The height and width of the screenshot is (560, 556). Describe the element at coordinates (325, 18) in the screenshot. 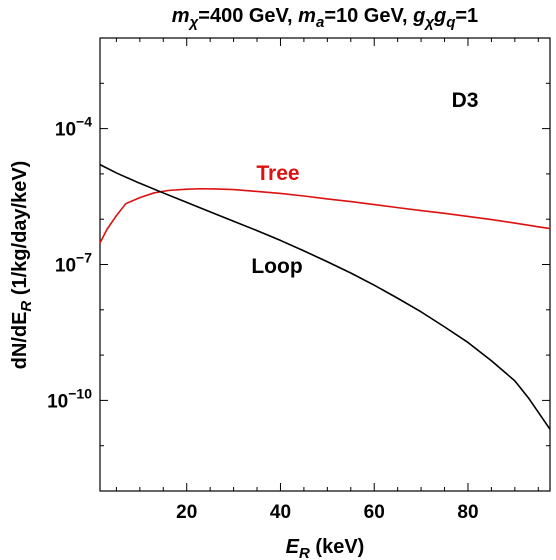

I see `chart-title: mχ=400 GeV, ma=10 GeV, gχgq=1` at that location.